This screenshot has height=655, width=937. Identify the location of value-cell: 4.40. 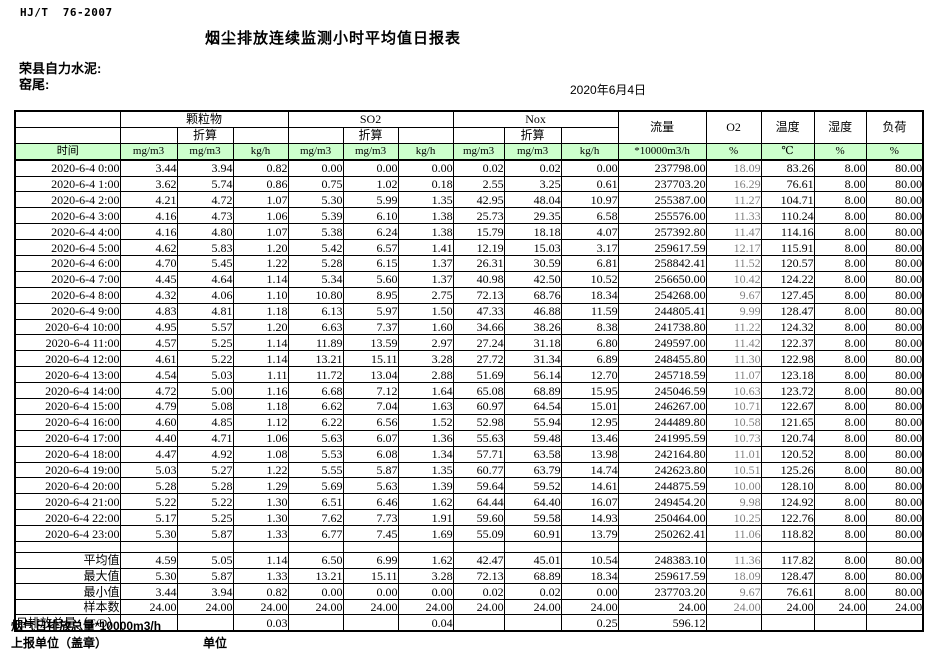
(148, 438).